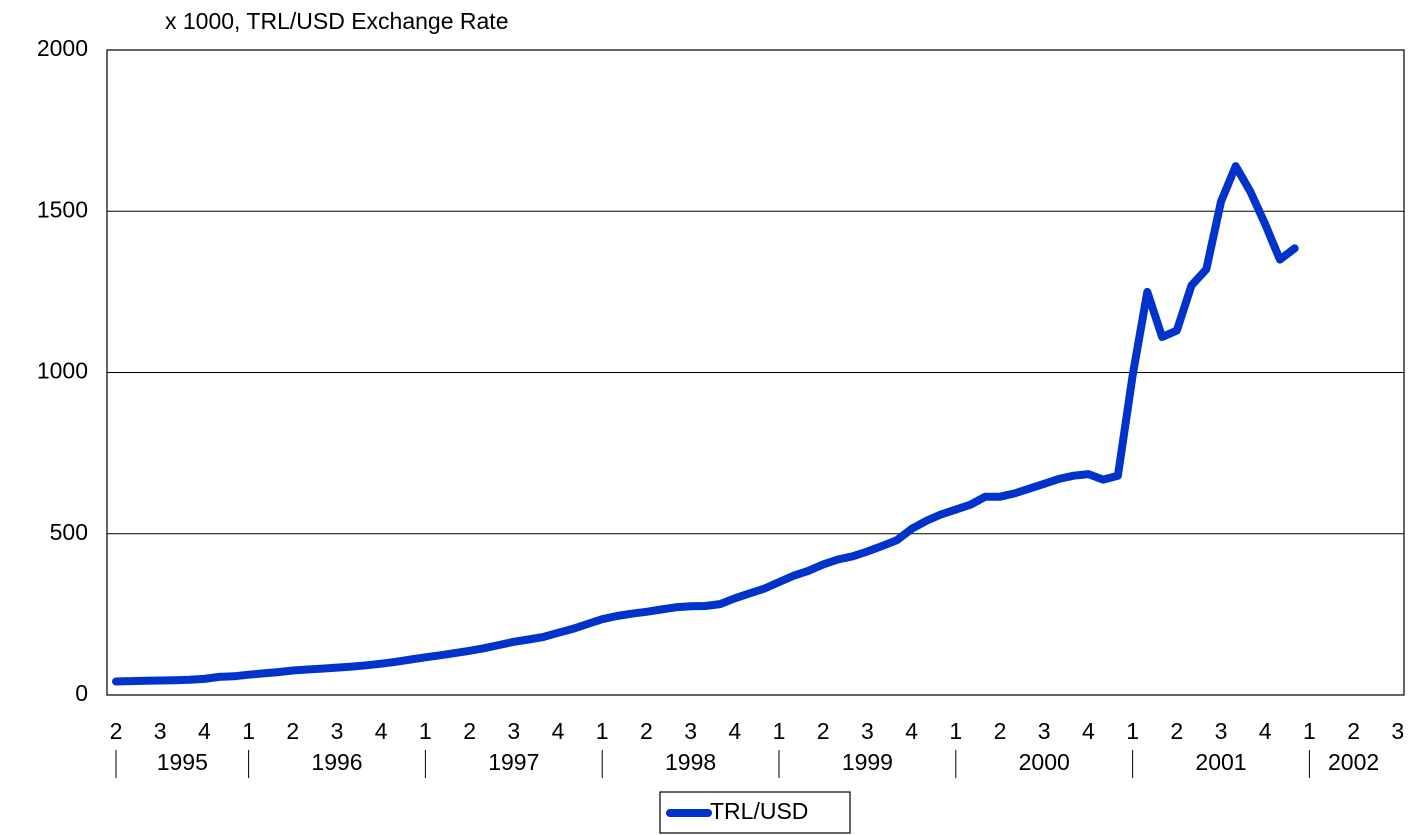  Describe the element at coordinates (69, 532) in the screenshot. I see `y-tick-label: 500` at that location.